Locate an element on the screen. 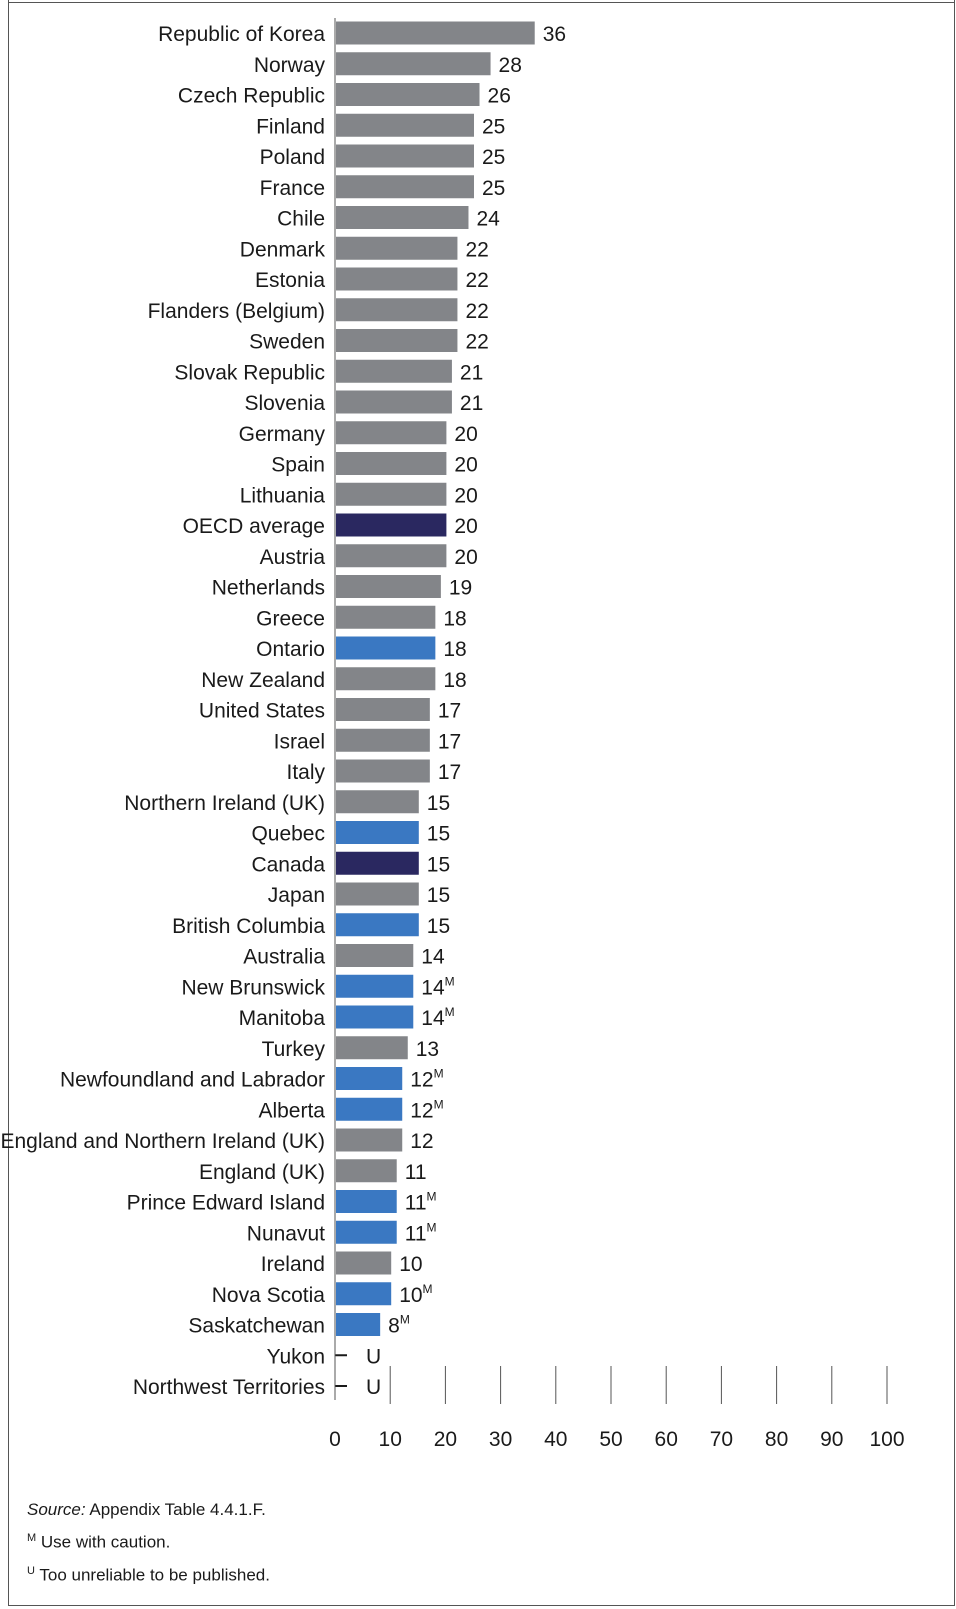  category-label: Netherlands is located at coordinates (268, 588).